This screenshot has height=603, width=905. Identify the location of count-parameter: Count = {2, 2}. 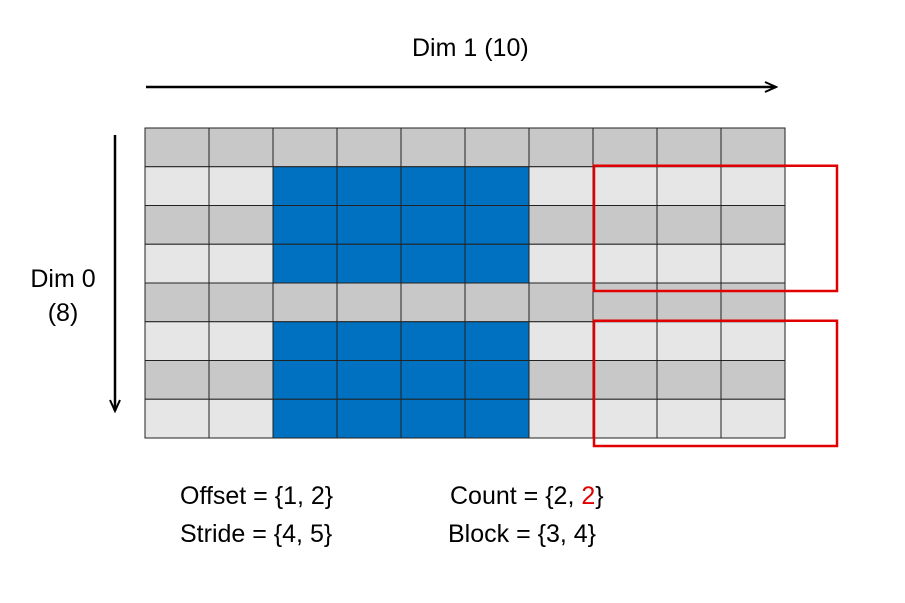
(527, 496).